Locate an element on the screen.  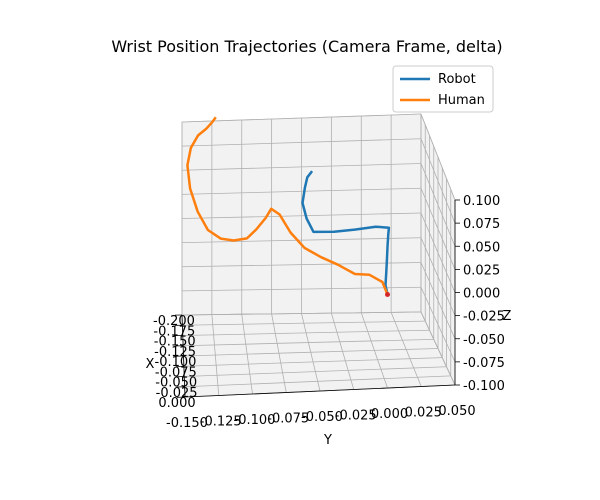
trajectories is located at coordinates (288, 206).